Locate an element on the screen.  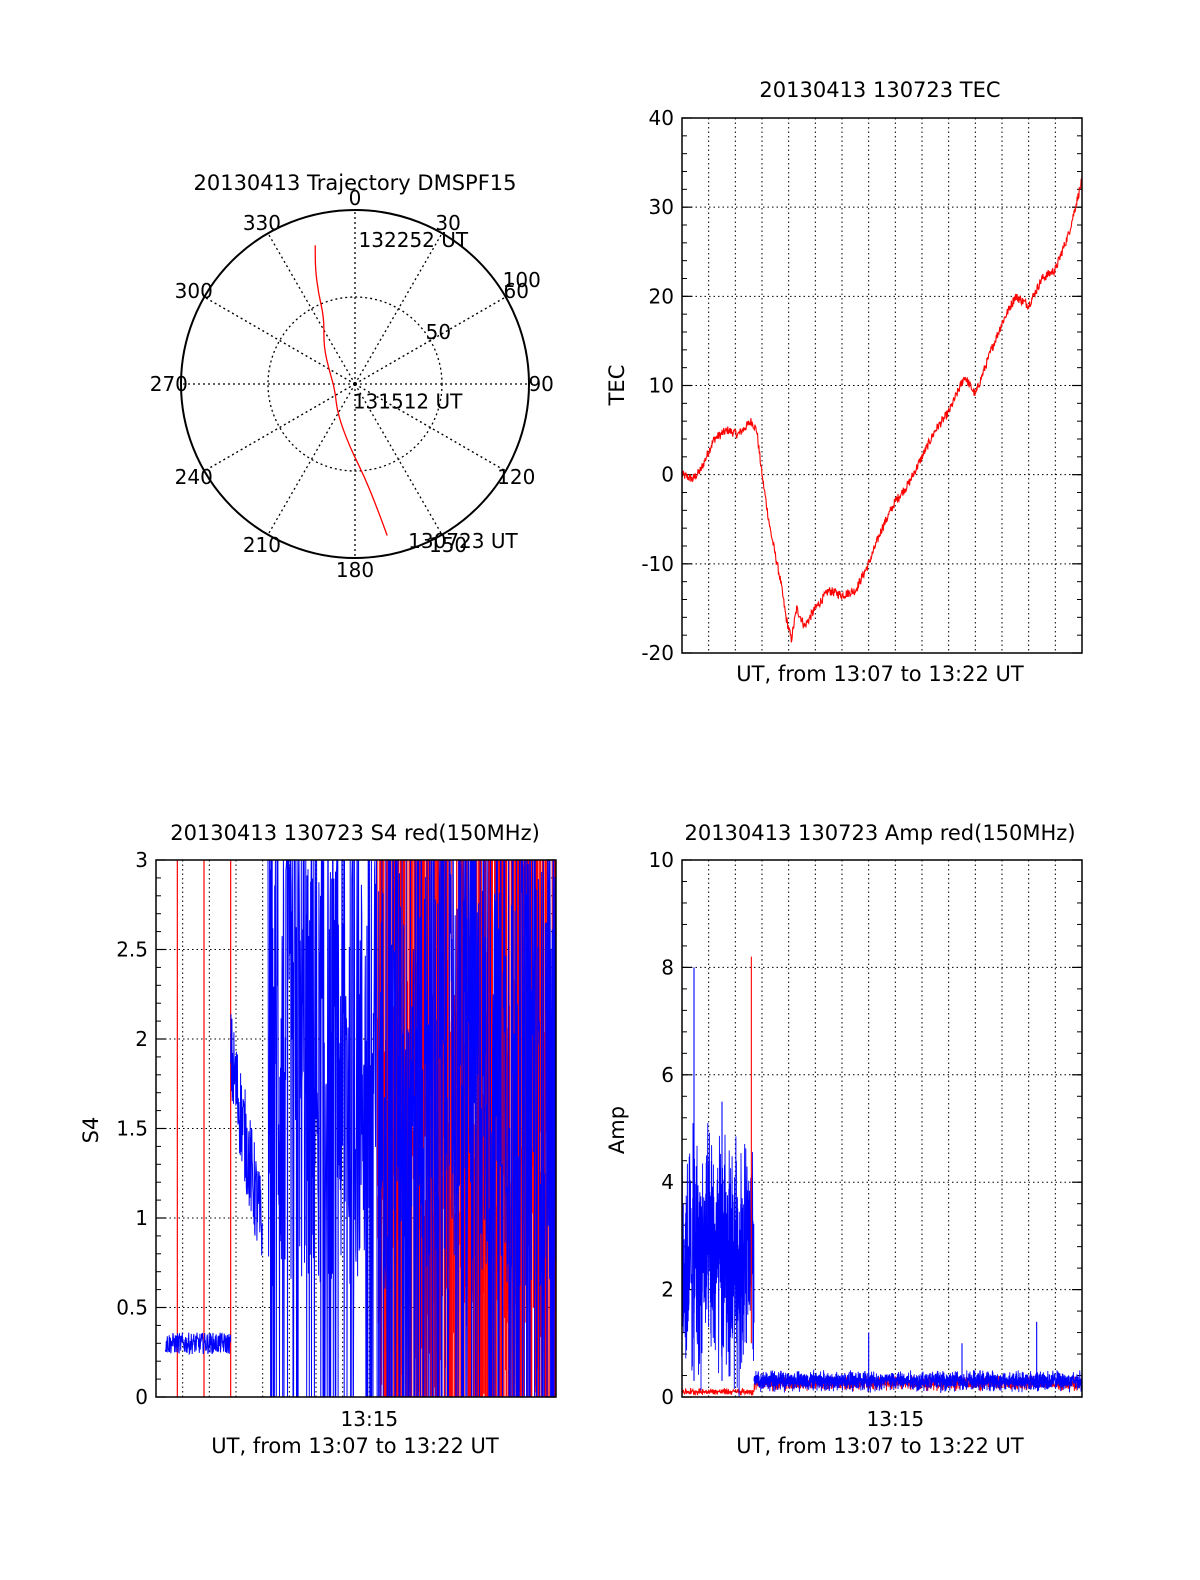
amp-x-tick-label: 13:15 is located at coordinates (896, 1419).